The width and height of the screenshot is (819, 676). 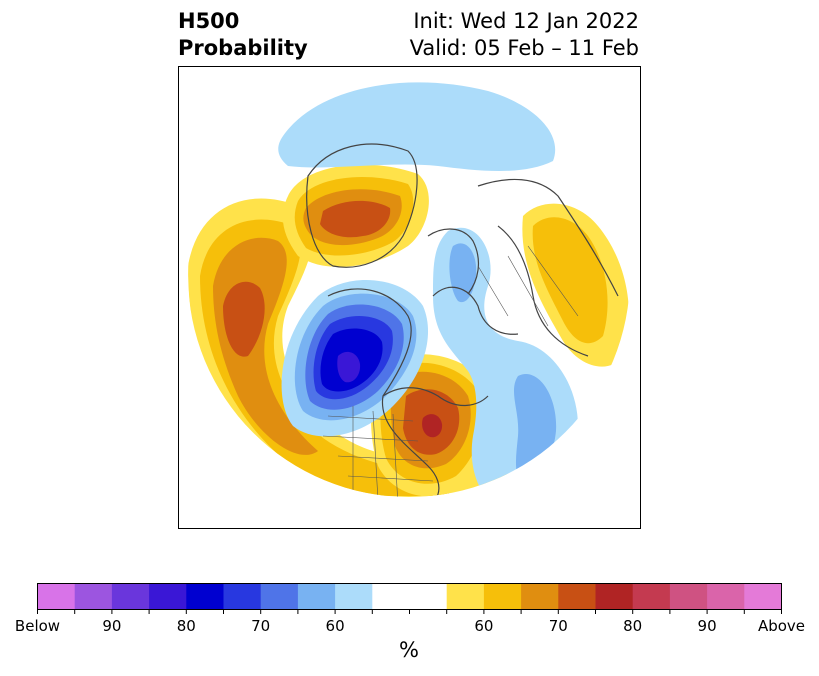 What do you see at coordinates (409, 611) in the screenshot?
I see `colorbar-ticks` at bounding box center [409, 611].